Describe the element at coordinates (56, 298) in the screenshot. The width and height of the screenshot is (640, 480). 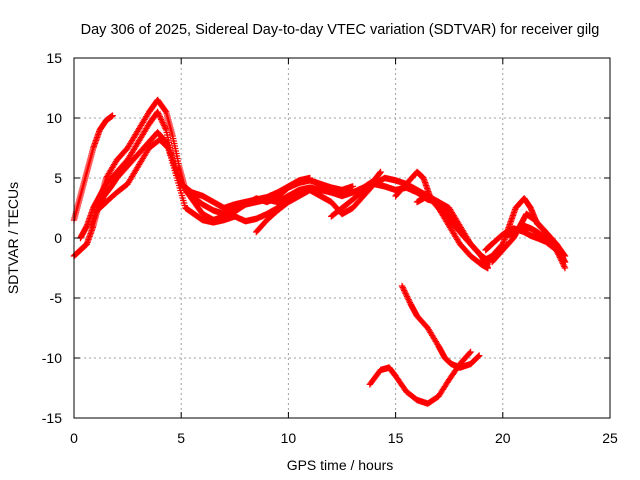
I see `y-tick-label: -5` at that location.